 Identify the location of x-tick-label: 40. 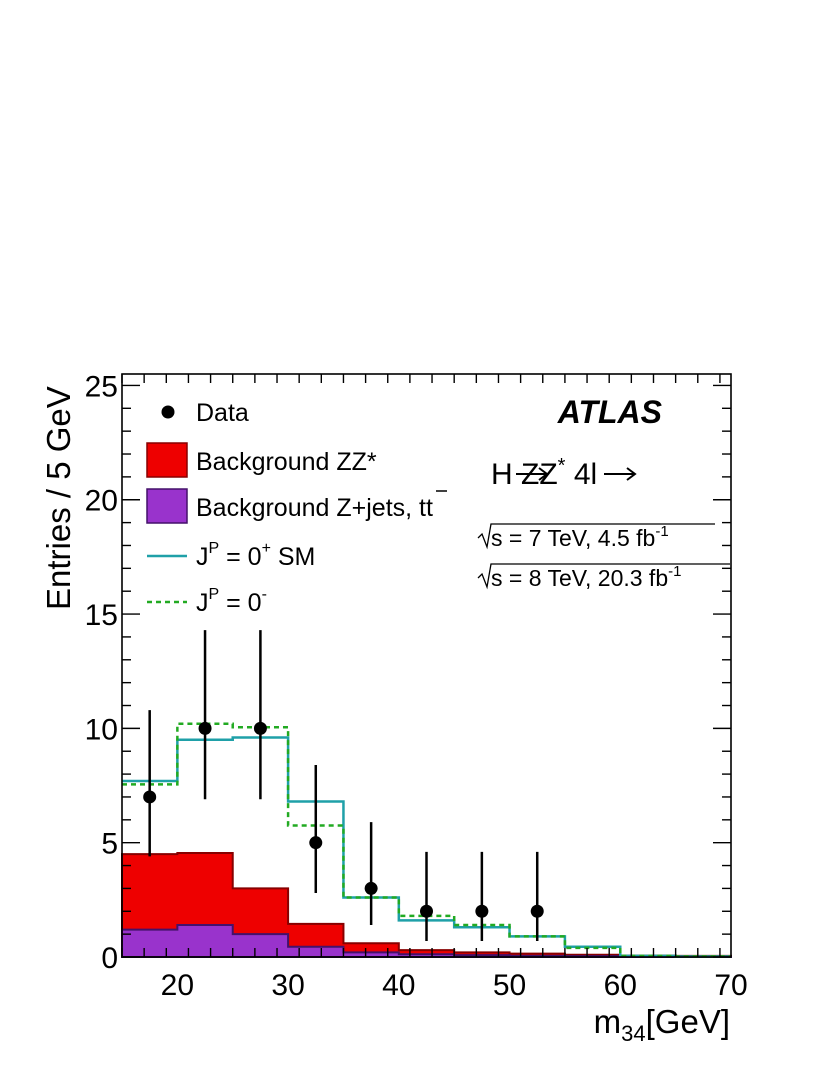
(398, 985).